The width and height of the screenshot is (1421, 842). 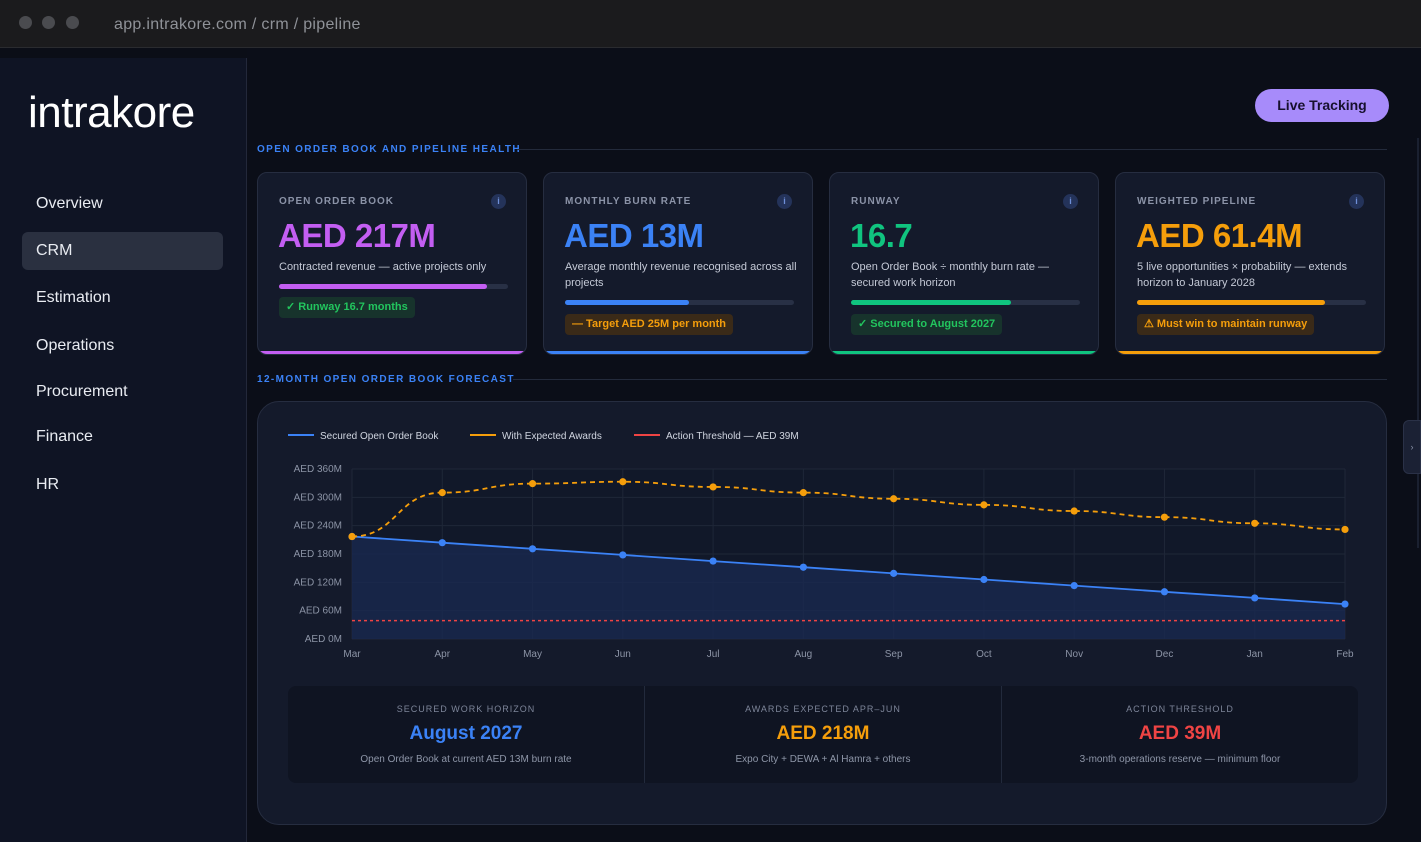 I want to click on card-label: RUNWAY, so click(x=876, y=201).